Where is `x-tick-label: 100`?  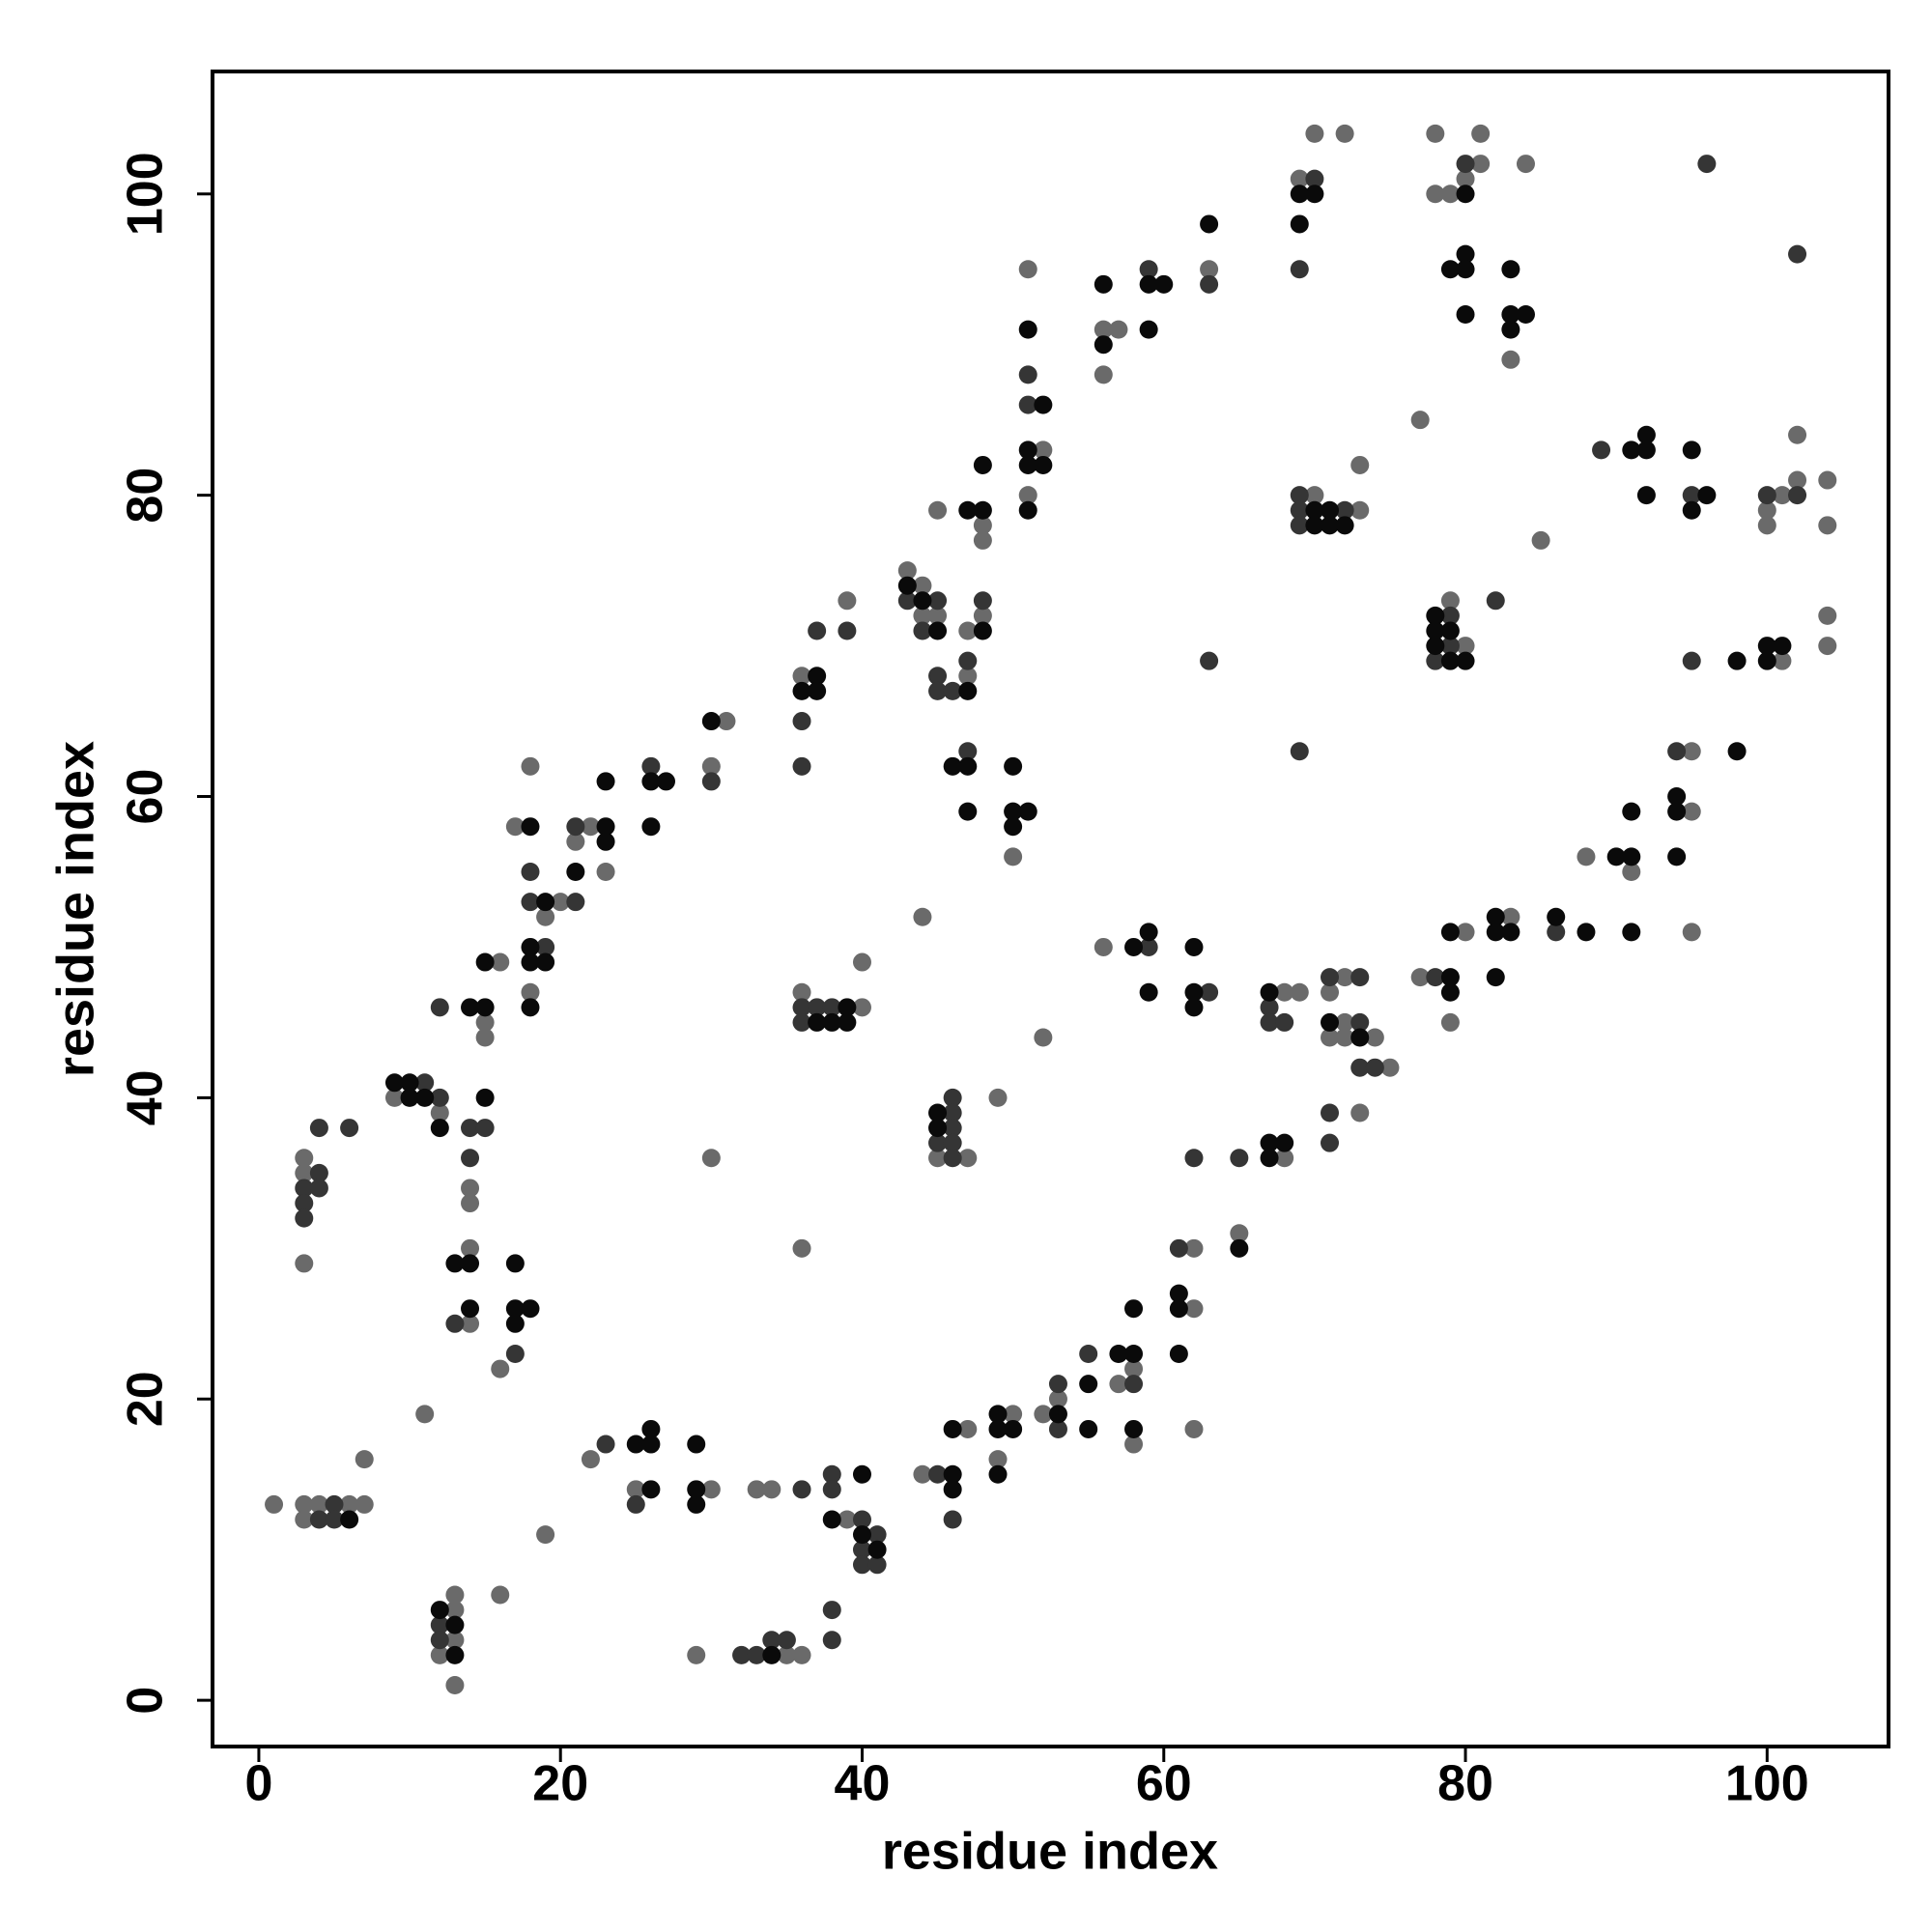
x-tick-label: 100 is located at coordinates (1767, 1784).